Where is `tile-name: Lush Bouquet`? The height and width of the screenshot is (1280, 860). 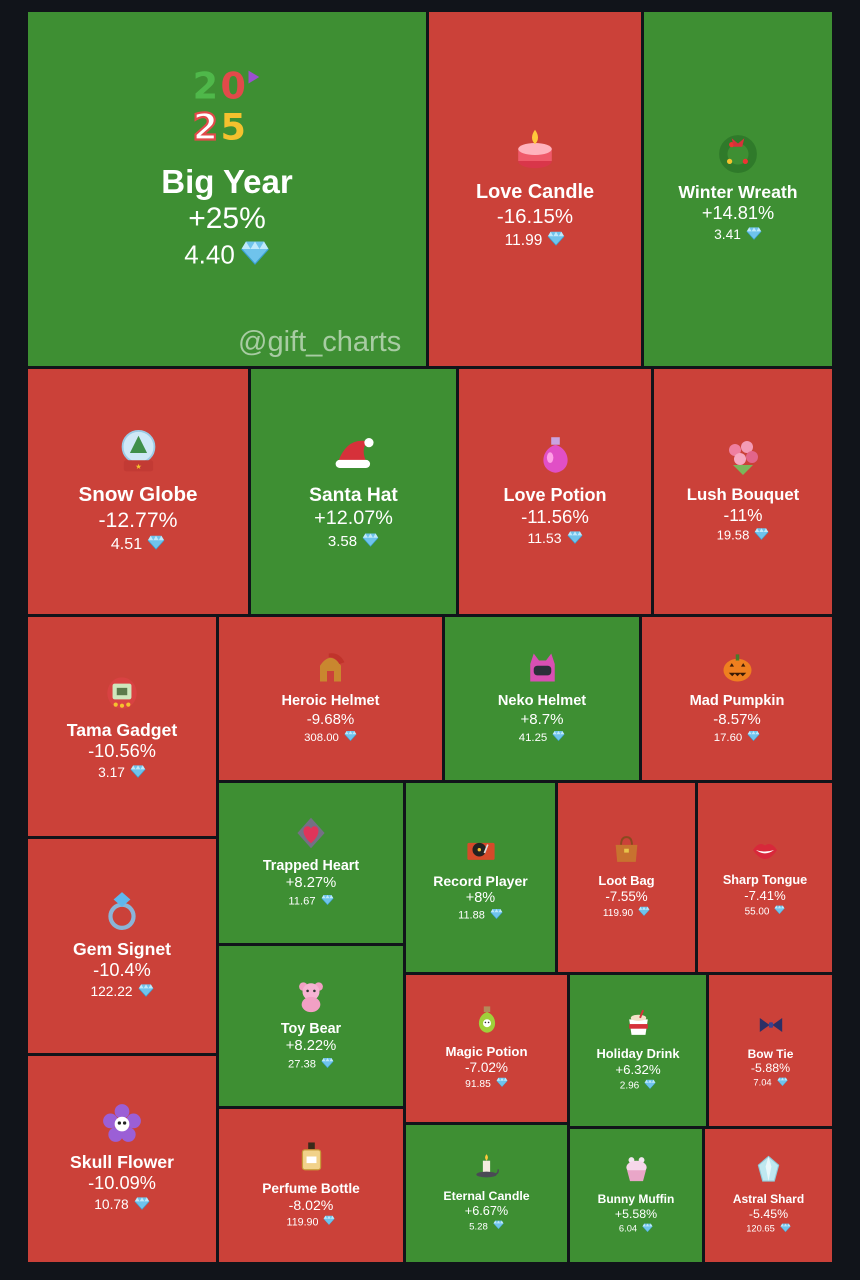 tile-name: Lush Bouquet is located at coordinates (743, 495).